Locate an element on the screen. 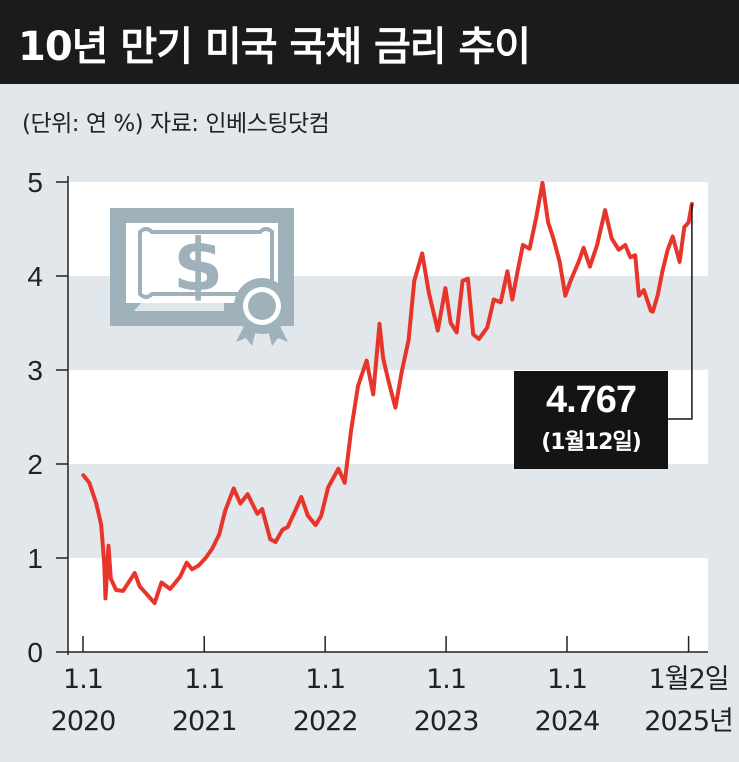 The height and width of the screenshot is (762, 739). title-bar: 10년 만기 미국 국채 금리 추이 is located at coordinates (369, 42).